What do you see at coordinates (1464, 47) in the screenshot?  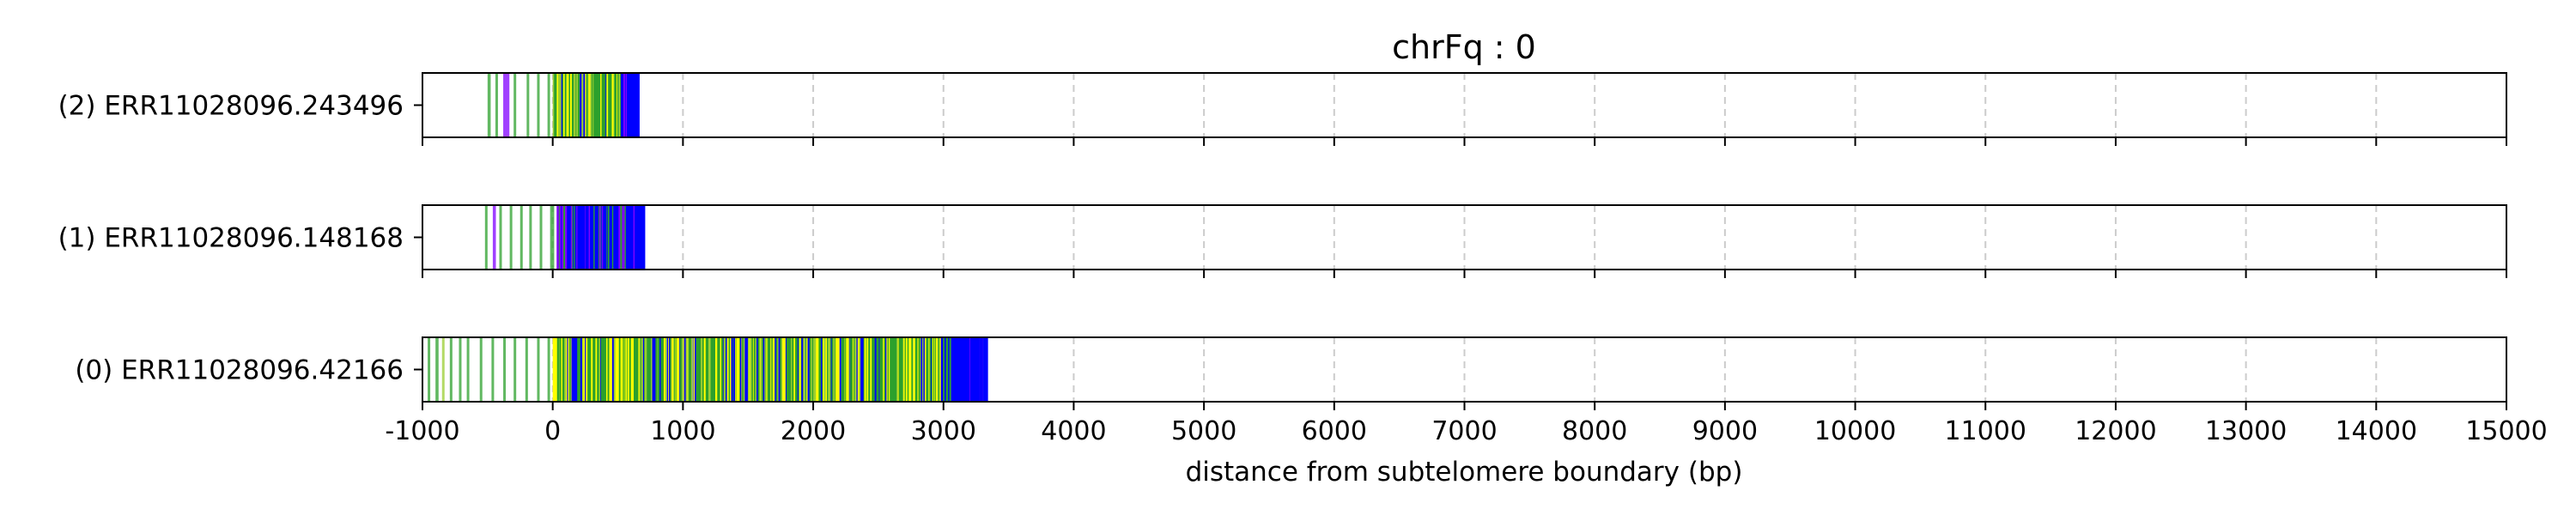 I see `chart-title: chrFq : 0` at bounding box center [1464, 47].